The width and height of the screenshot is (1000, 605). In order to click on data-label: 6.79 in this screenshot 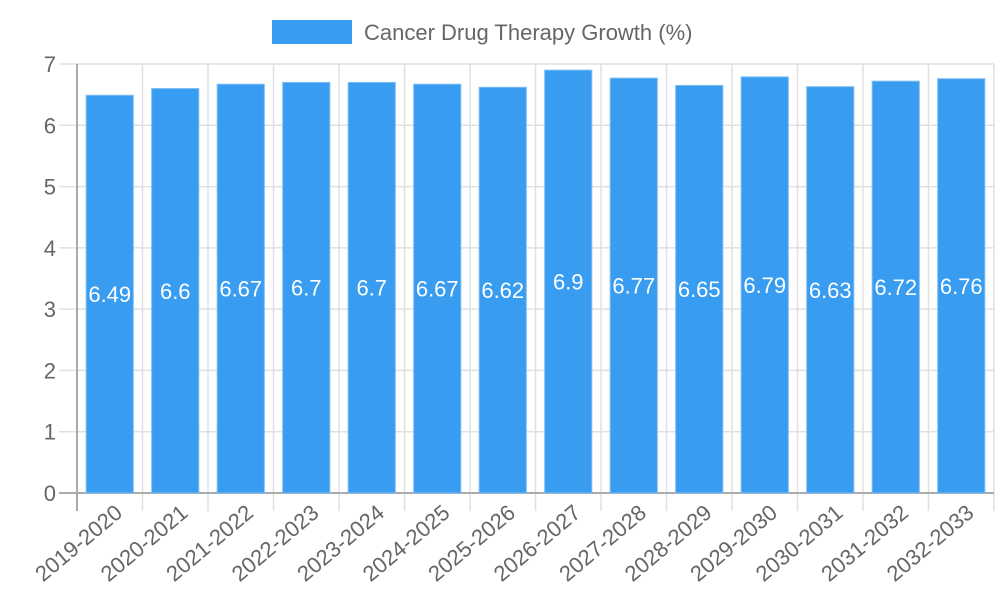, I will do `click(764, 285)`.